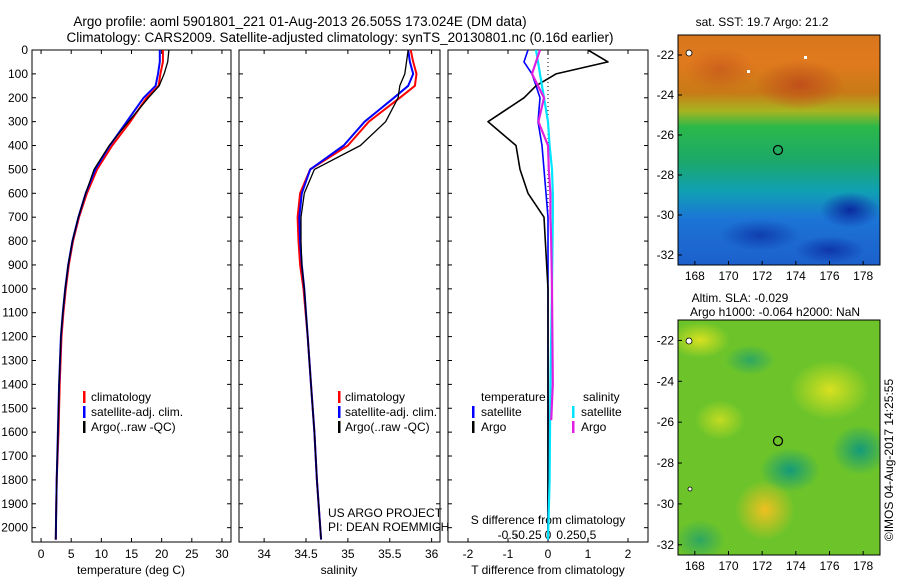 This screenshot has width=900, height=580. What do you see at coordinates (357, 295) in the screenshot?
I see `salinity-profiles` at bounding box center [357, 295].